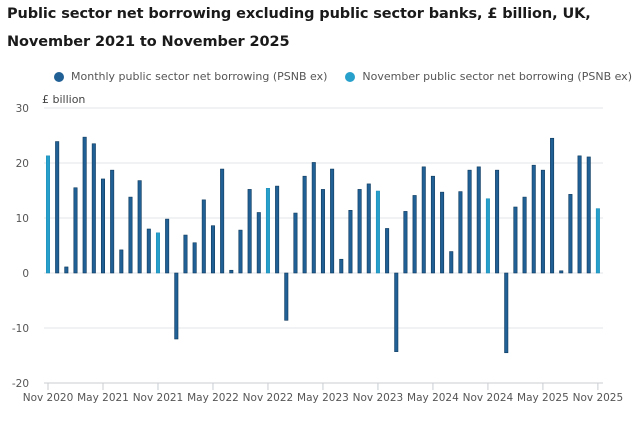  Describe the element at coordinates (524, 235) in the screenshot. I see `bar-monthly: Mar 2025: 13.8` at that location.